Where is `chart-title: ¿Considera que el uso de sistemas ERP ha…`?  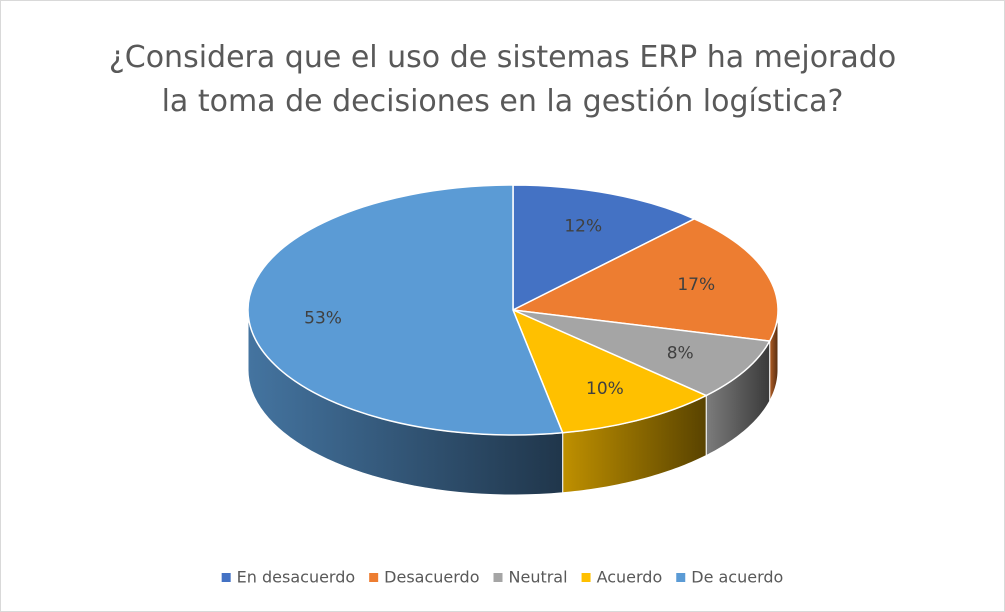
chart-title: ¿Considera que el uso de sistemas ERP ha… is located at coordinates (502, 79).